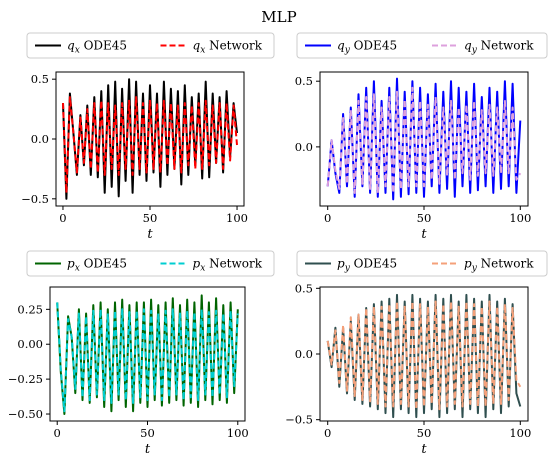 The height and width of the screenshot is (470, 558). I want to click on legend: qx ODE45 qx Network, so click(150, 45).